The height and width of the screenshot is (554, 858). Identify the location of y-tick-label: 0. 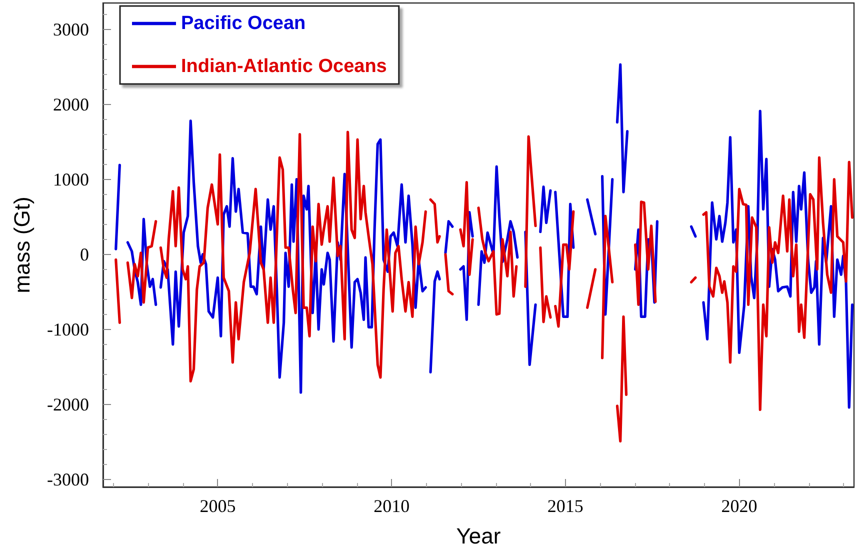
(84, 254).